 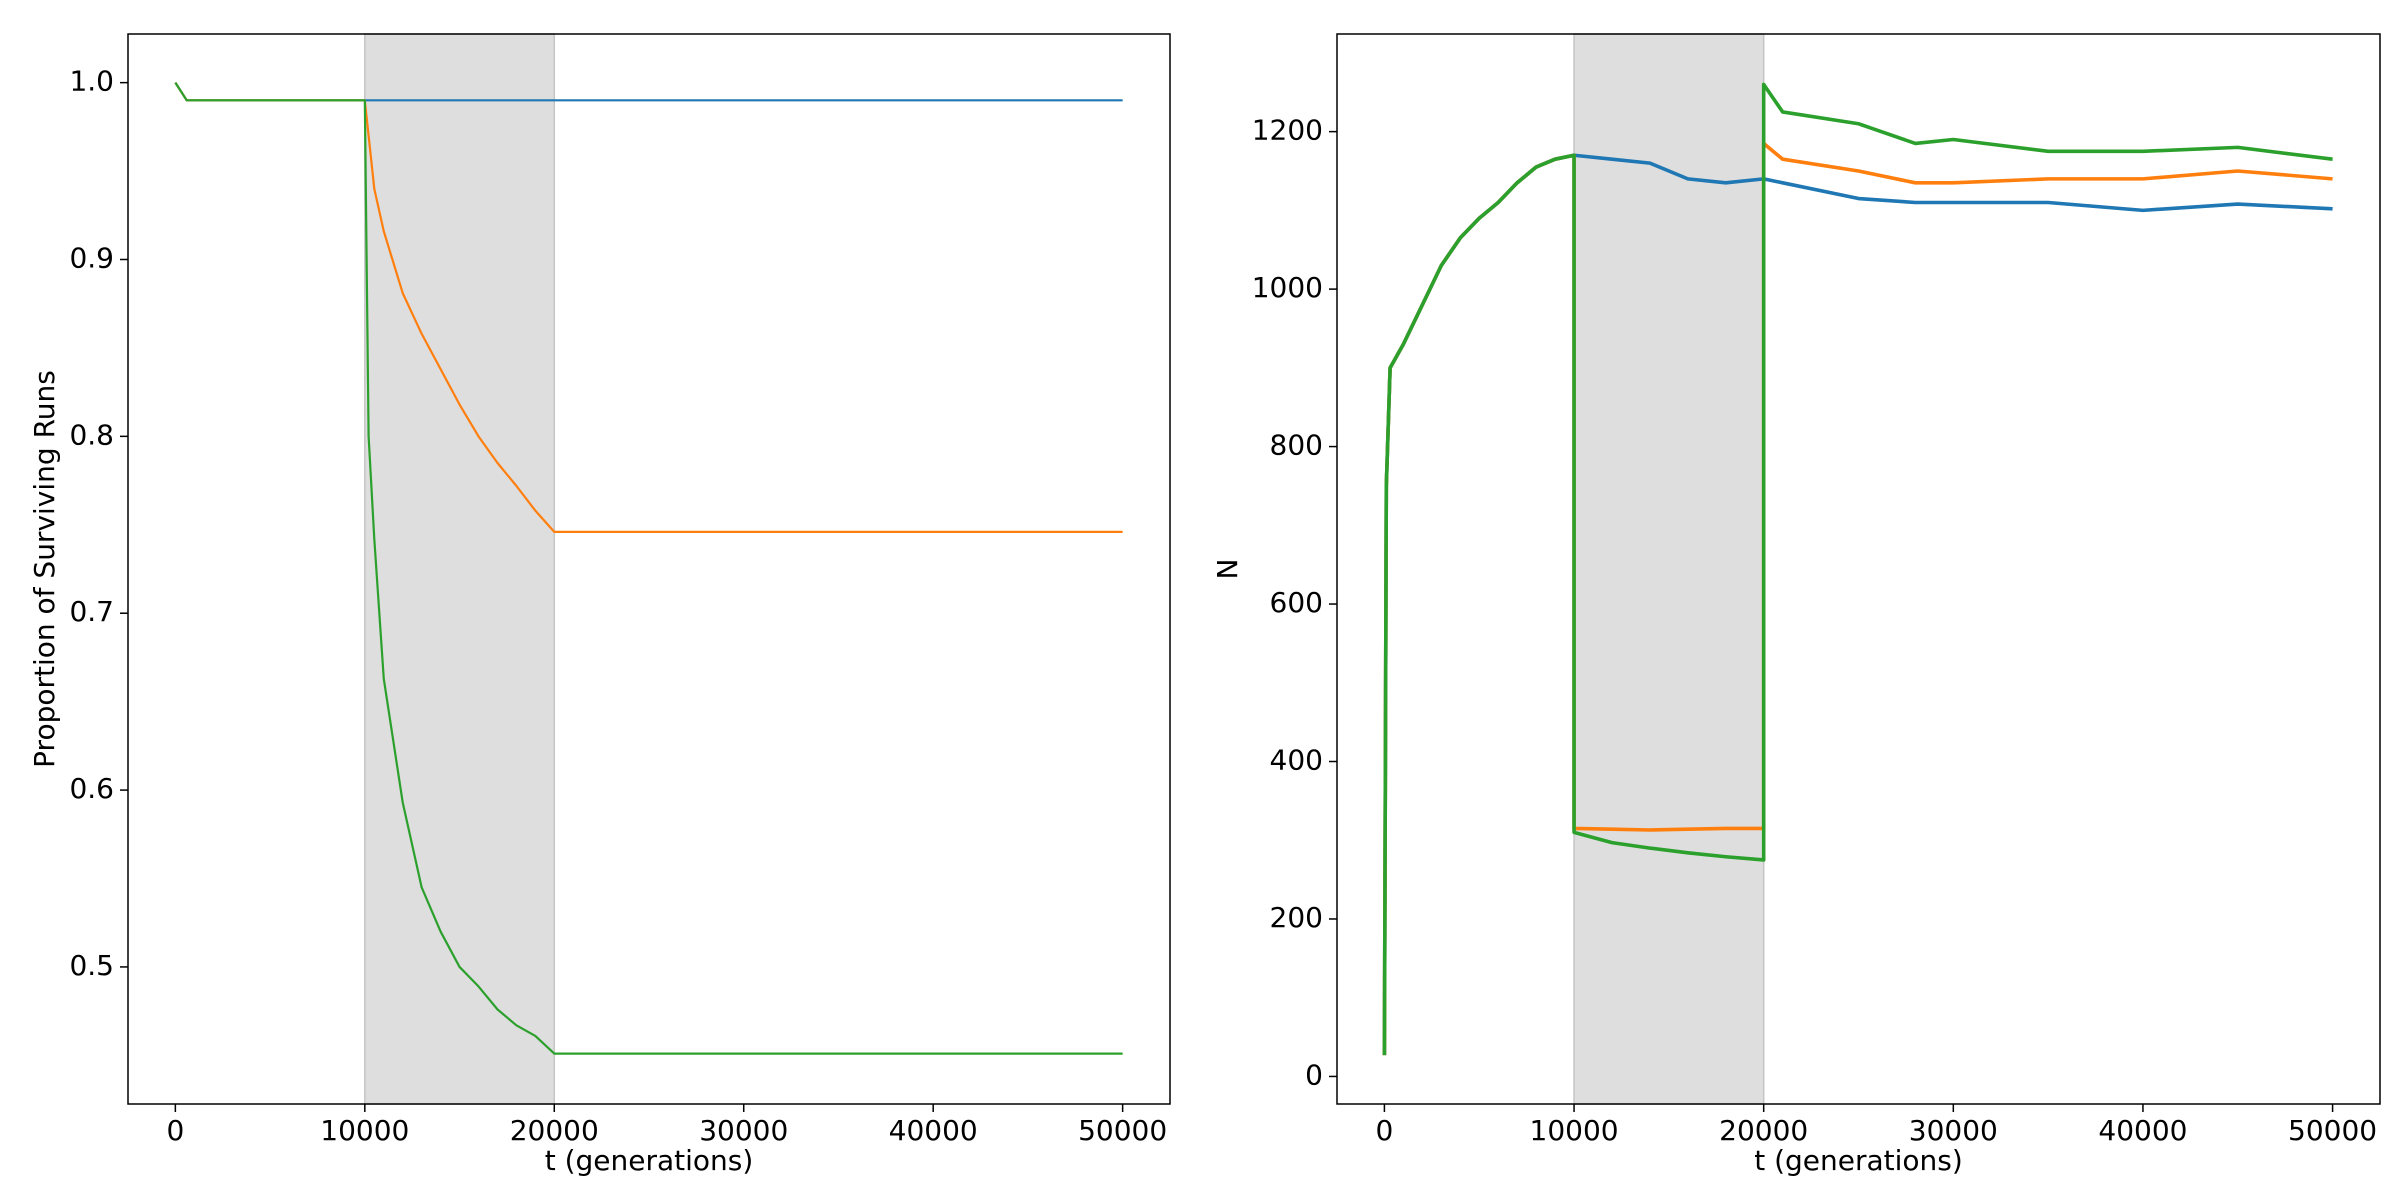 What do you see at coordinates (1314, 1074) in the screenshot?
I see `y-tick-label: 0` at bounding box center [1314, 1074].